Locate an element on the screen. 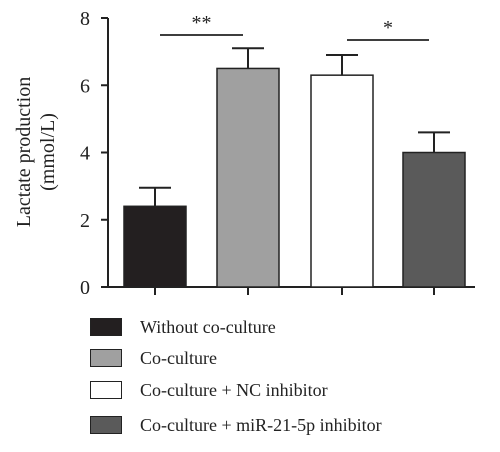  y-axis-label: Lactate production (mmol/L) is located at coordinates (36, 152).